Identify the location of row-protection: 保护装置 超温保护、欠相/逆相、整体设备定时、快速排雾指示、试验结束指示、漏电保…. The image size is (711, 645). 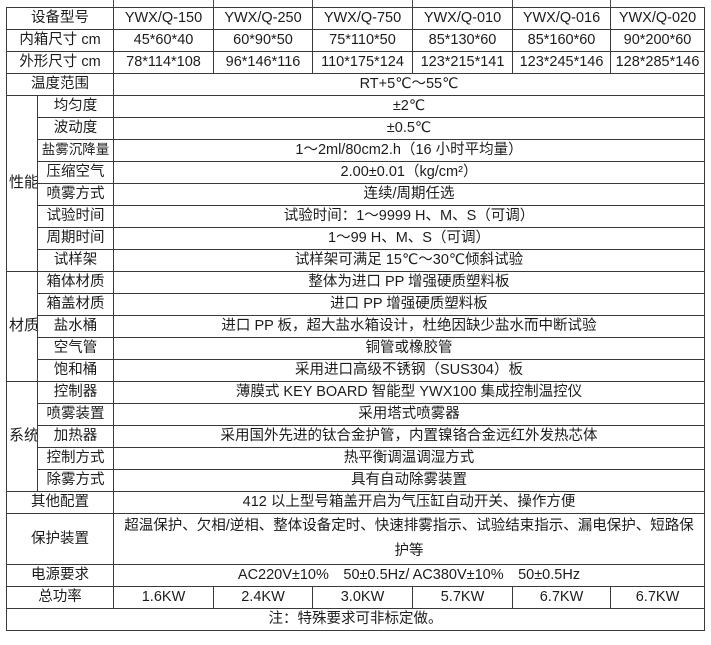
(355, 539).